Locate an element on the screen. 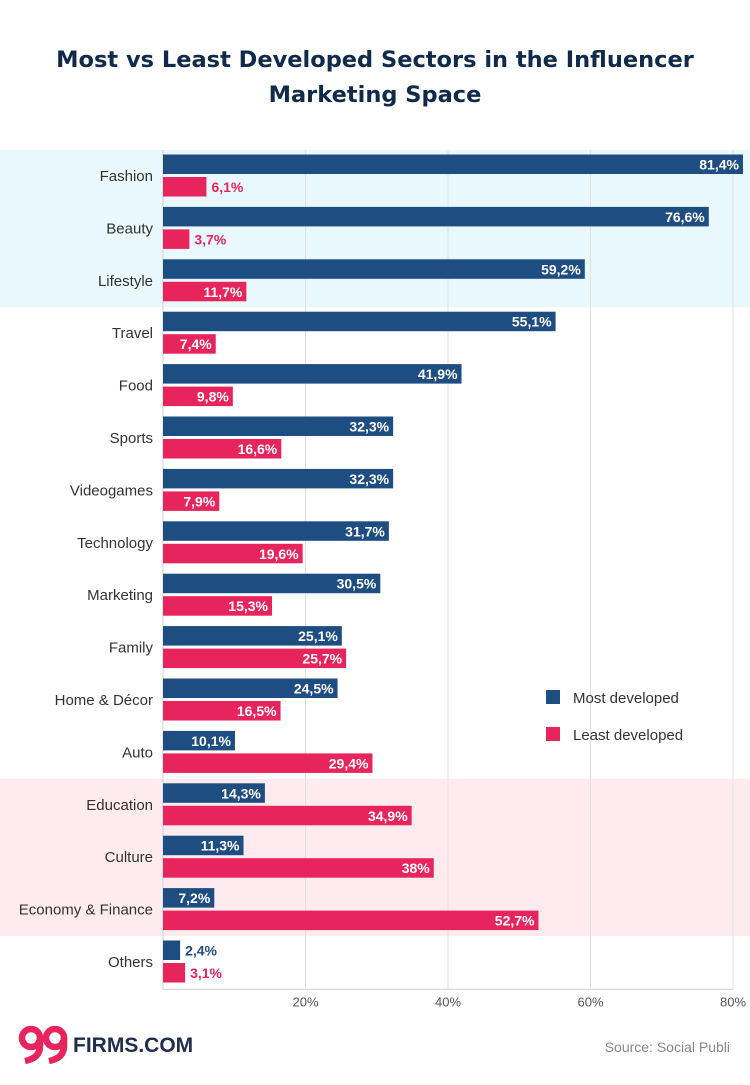  bar-least-home-and-d-cor is located at coordinates (222, 711).